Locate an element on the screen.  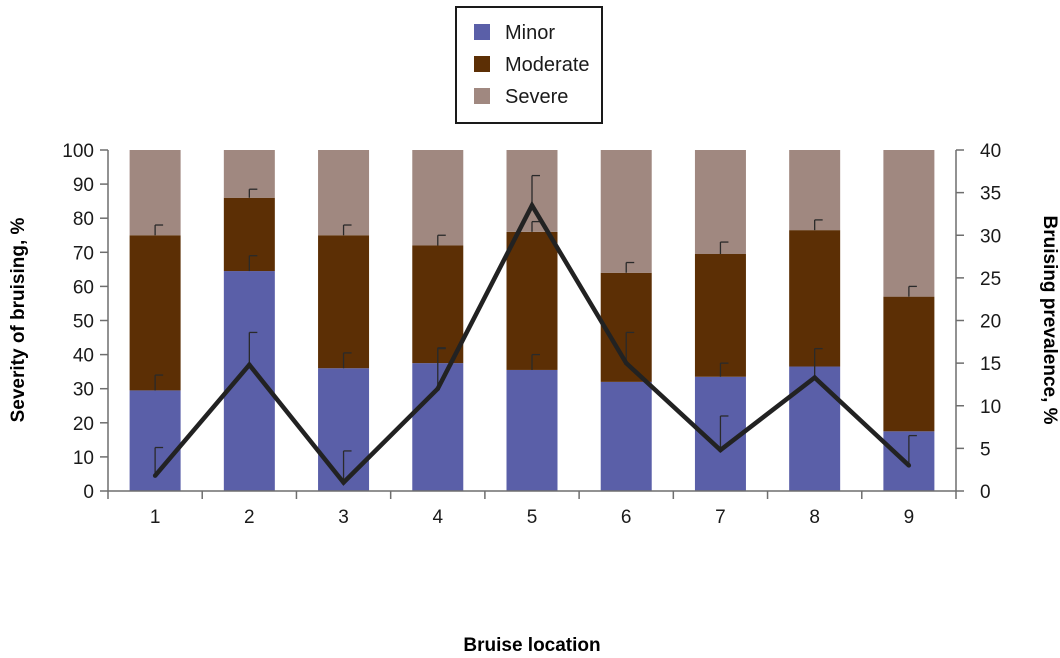
x-axis-title: Bruise location is located at coordinates (531, 645).